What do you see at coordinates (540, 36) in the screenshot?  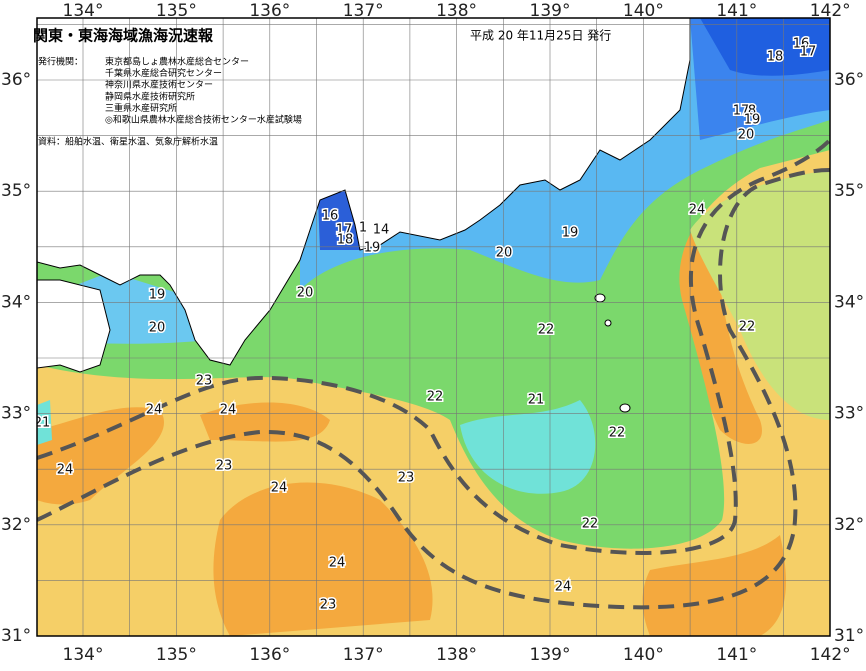 I see `issue-date: 平成 20 年11月25日 発行` at bounding box center [540, 36].